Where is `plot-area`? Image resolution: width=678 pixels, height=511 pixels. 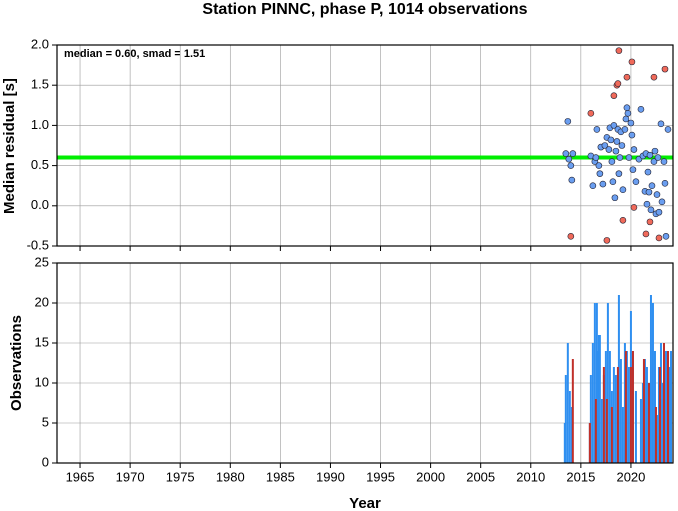 plot-area is located at coordinates (617, 379).